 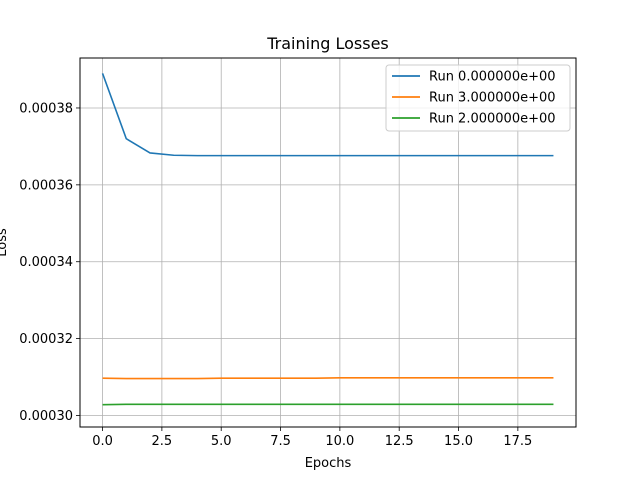 I want to click on legend-label: Run 3.000000e+00, so click(x=492, y=98).